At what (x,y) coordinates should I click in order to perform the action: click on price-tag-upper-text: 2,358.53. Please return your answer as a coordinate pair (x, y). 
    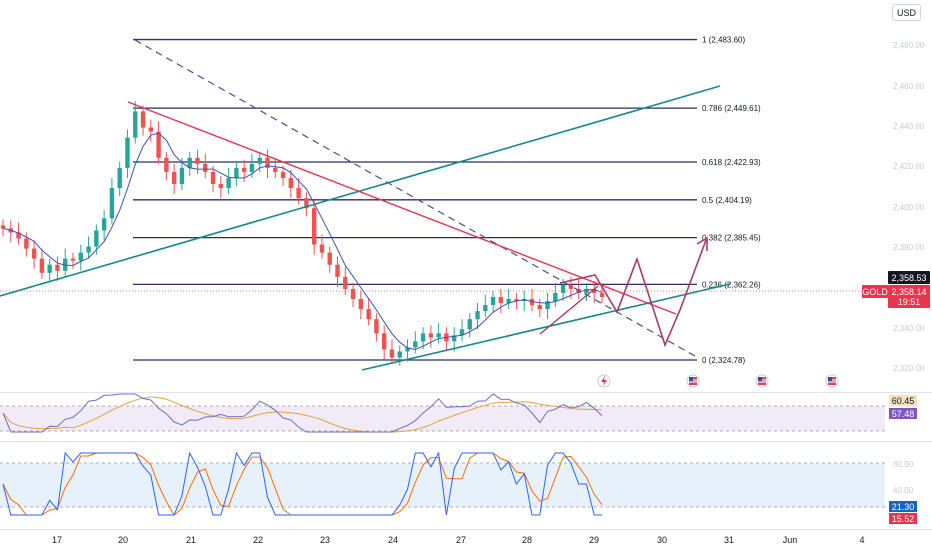
    Looking at the image, I should click on (908, 278).